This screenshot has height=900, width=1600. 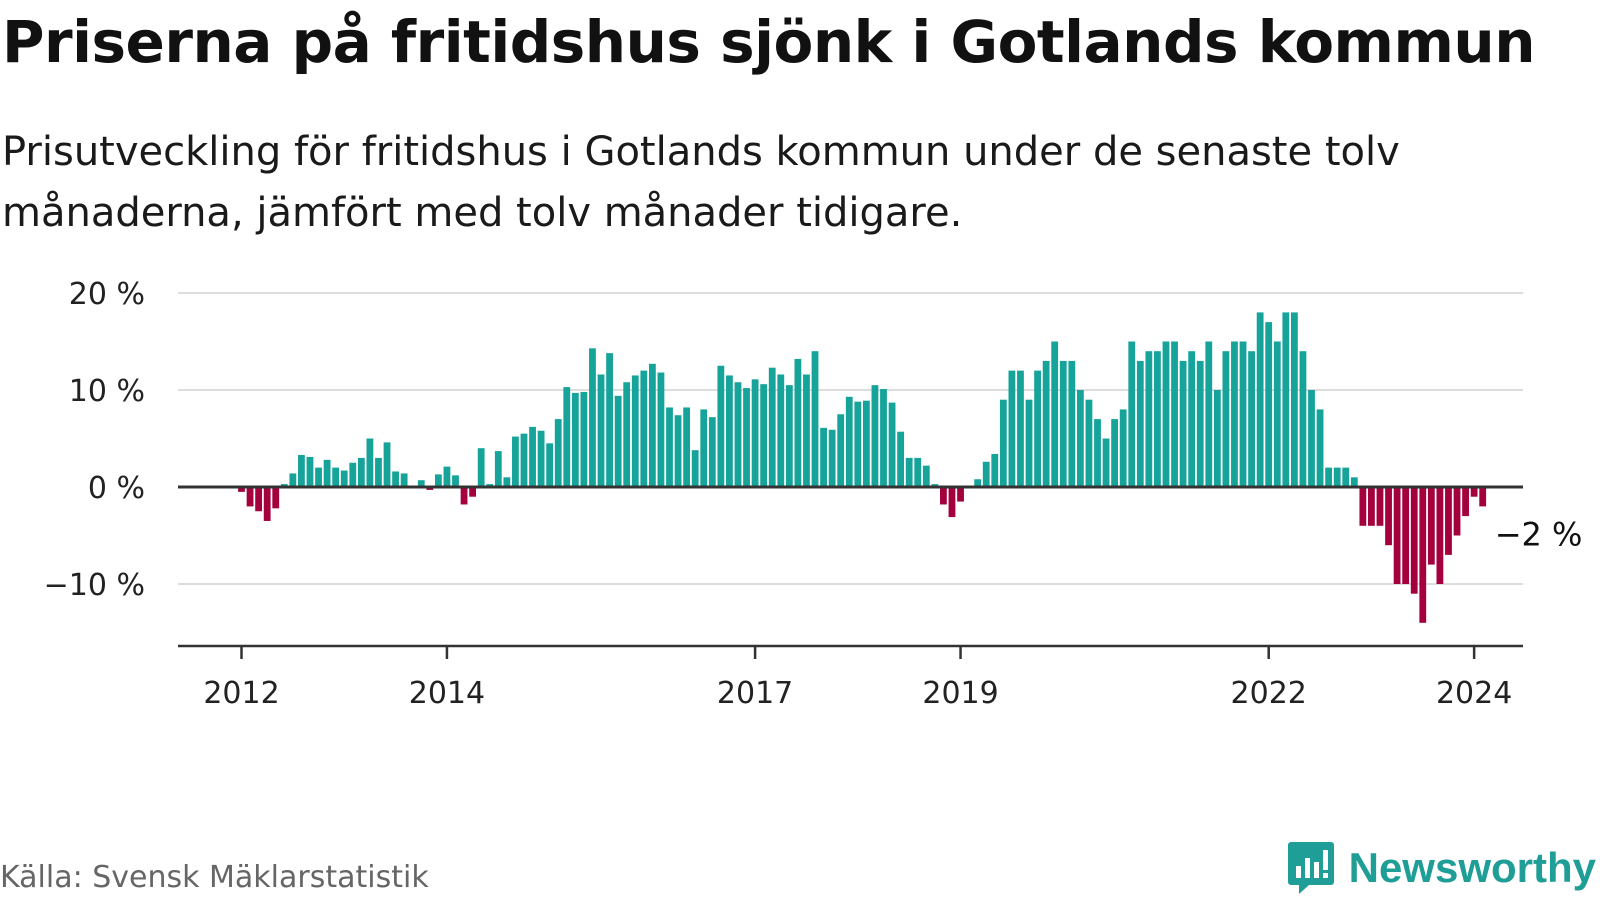 What do you see at coordinates (960, 693) in the screenshot?
I see `x-tick-label: 2019` at bounding box center [960, 693].